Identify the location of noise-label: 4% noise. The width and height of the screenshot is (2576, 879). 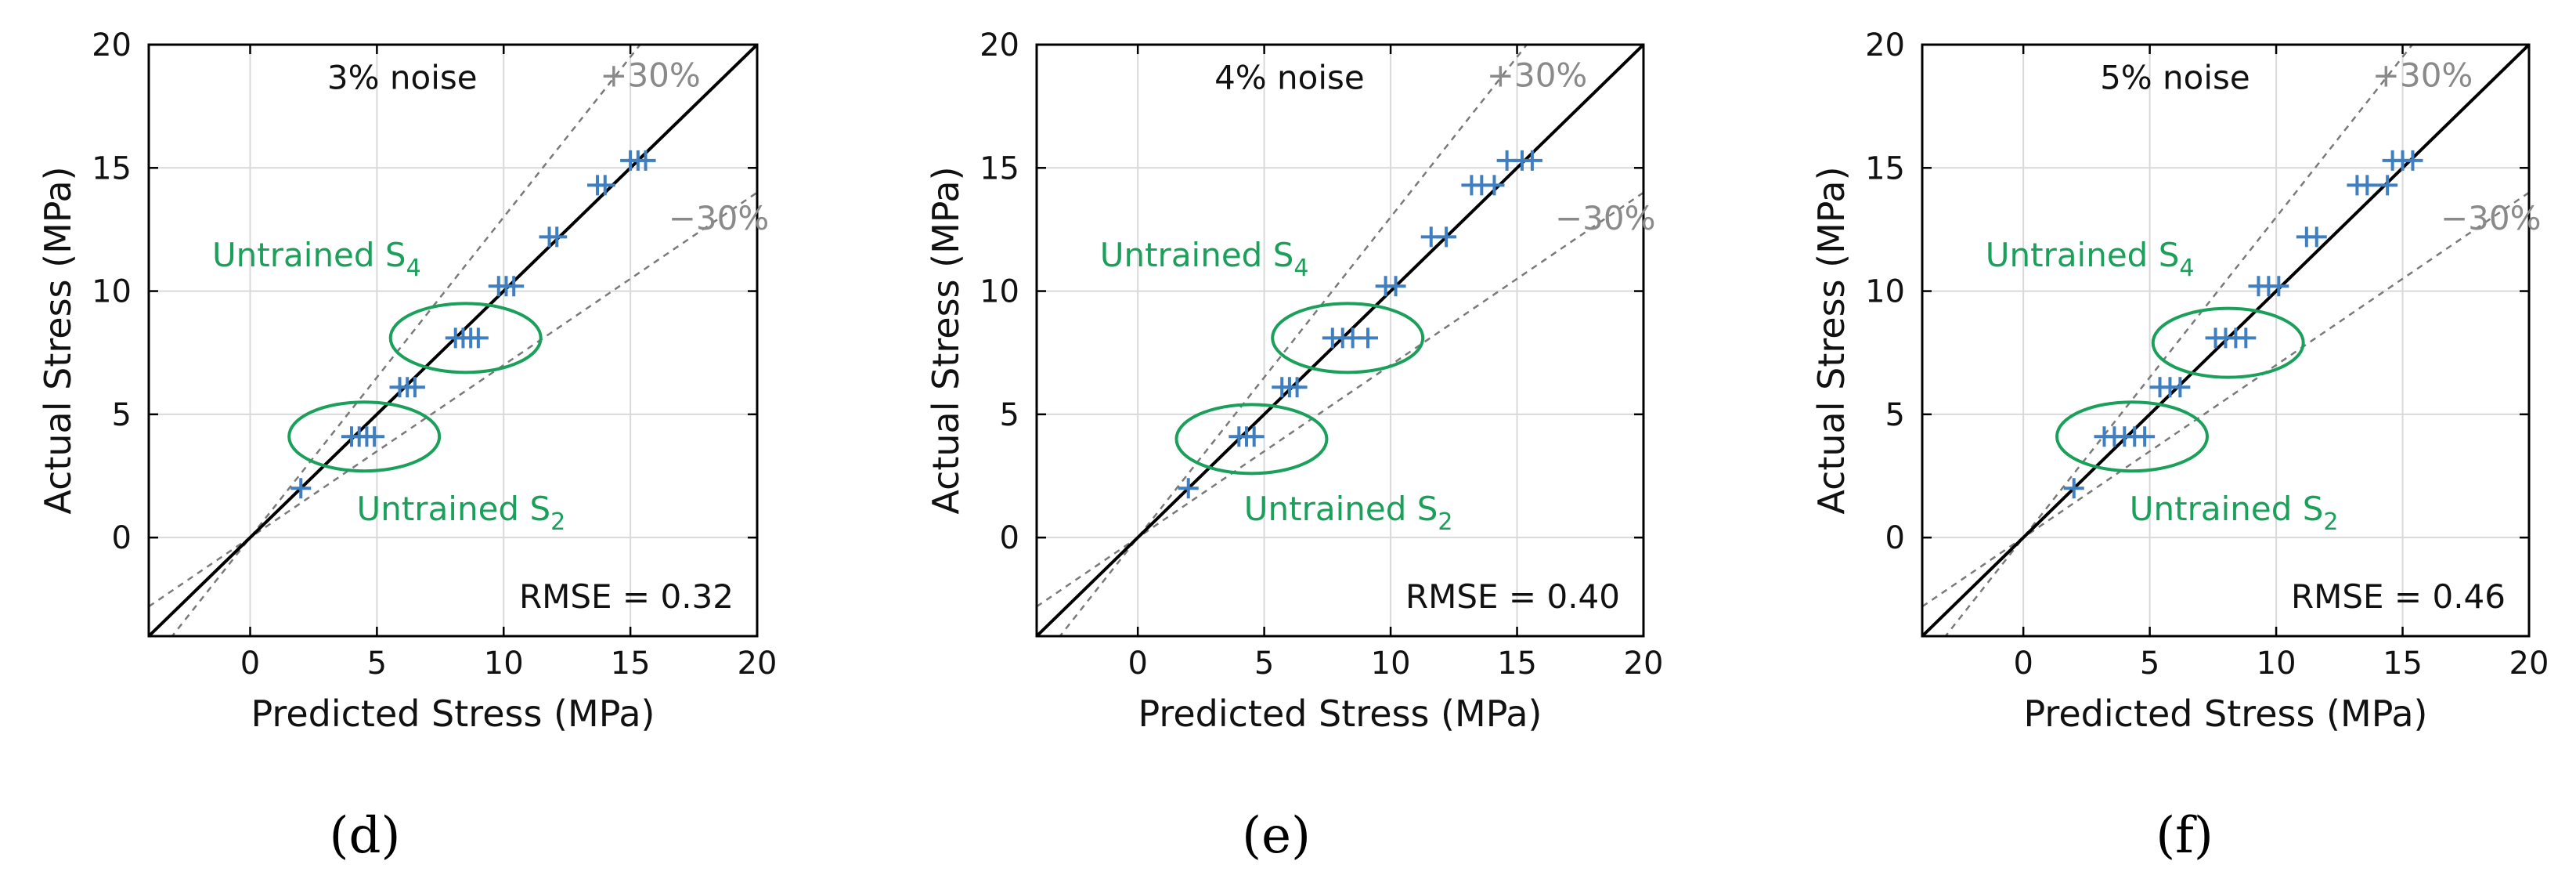
(1289, 78).